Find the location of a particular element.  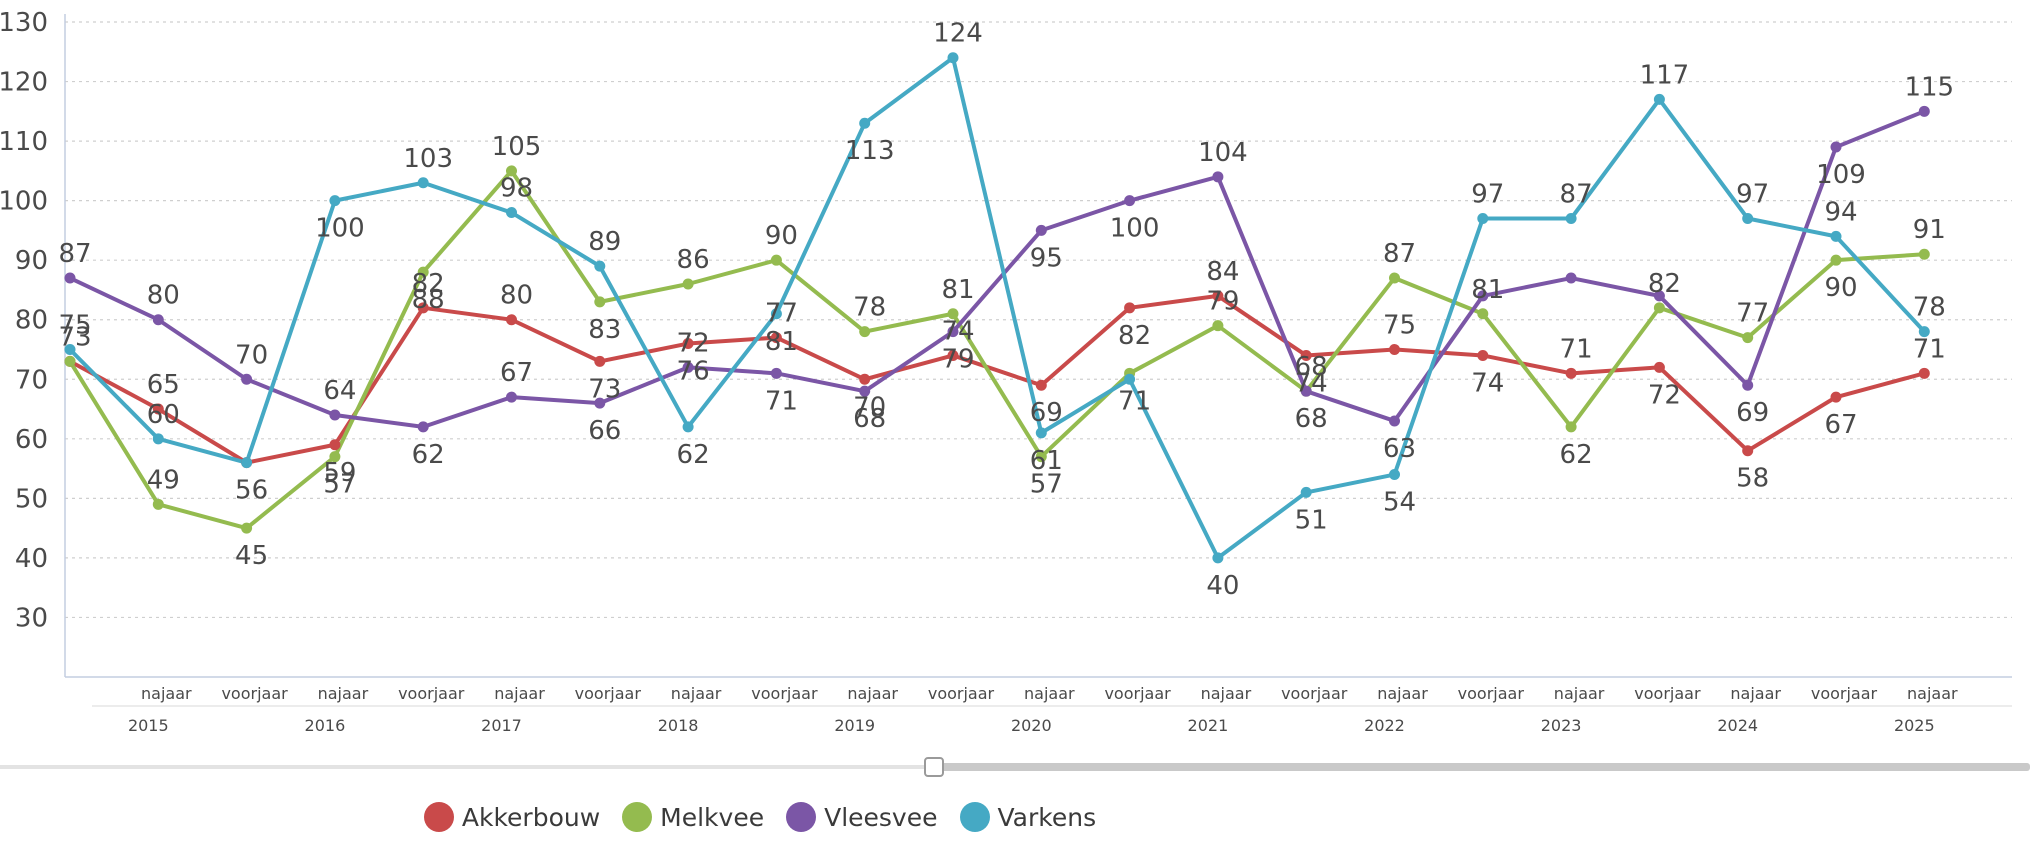

y-tick-label: 30 is located at coordinates (31, 618).